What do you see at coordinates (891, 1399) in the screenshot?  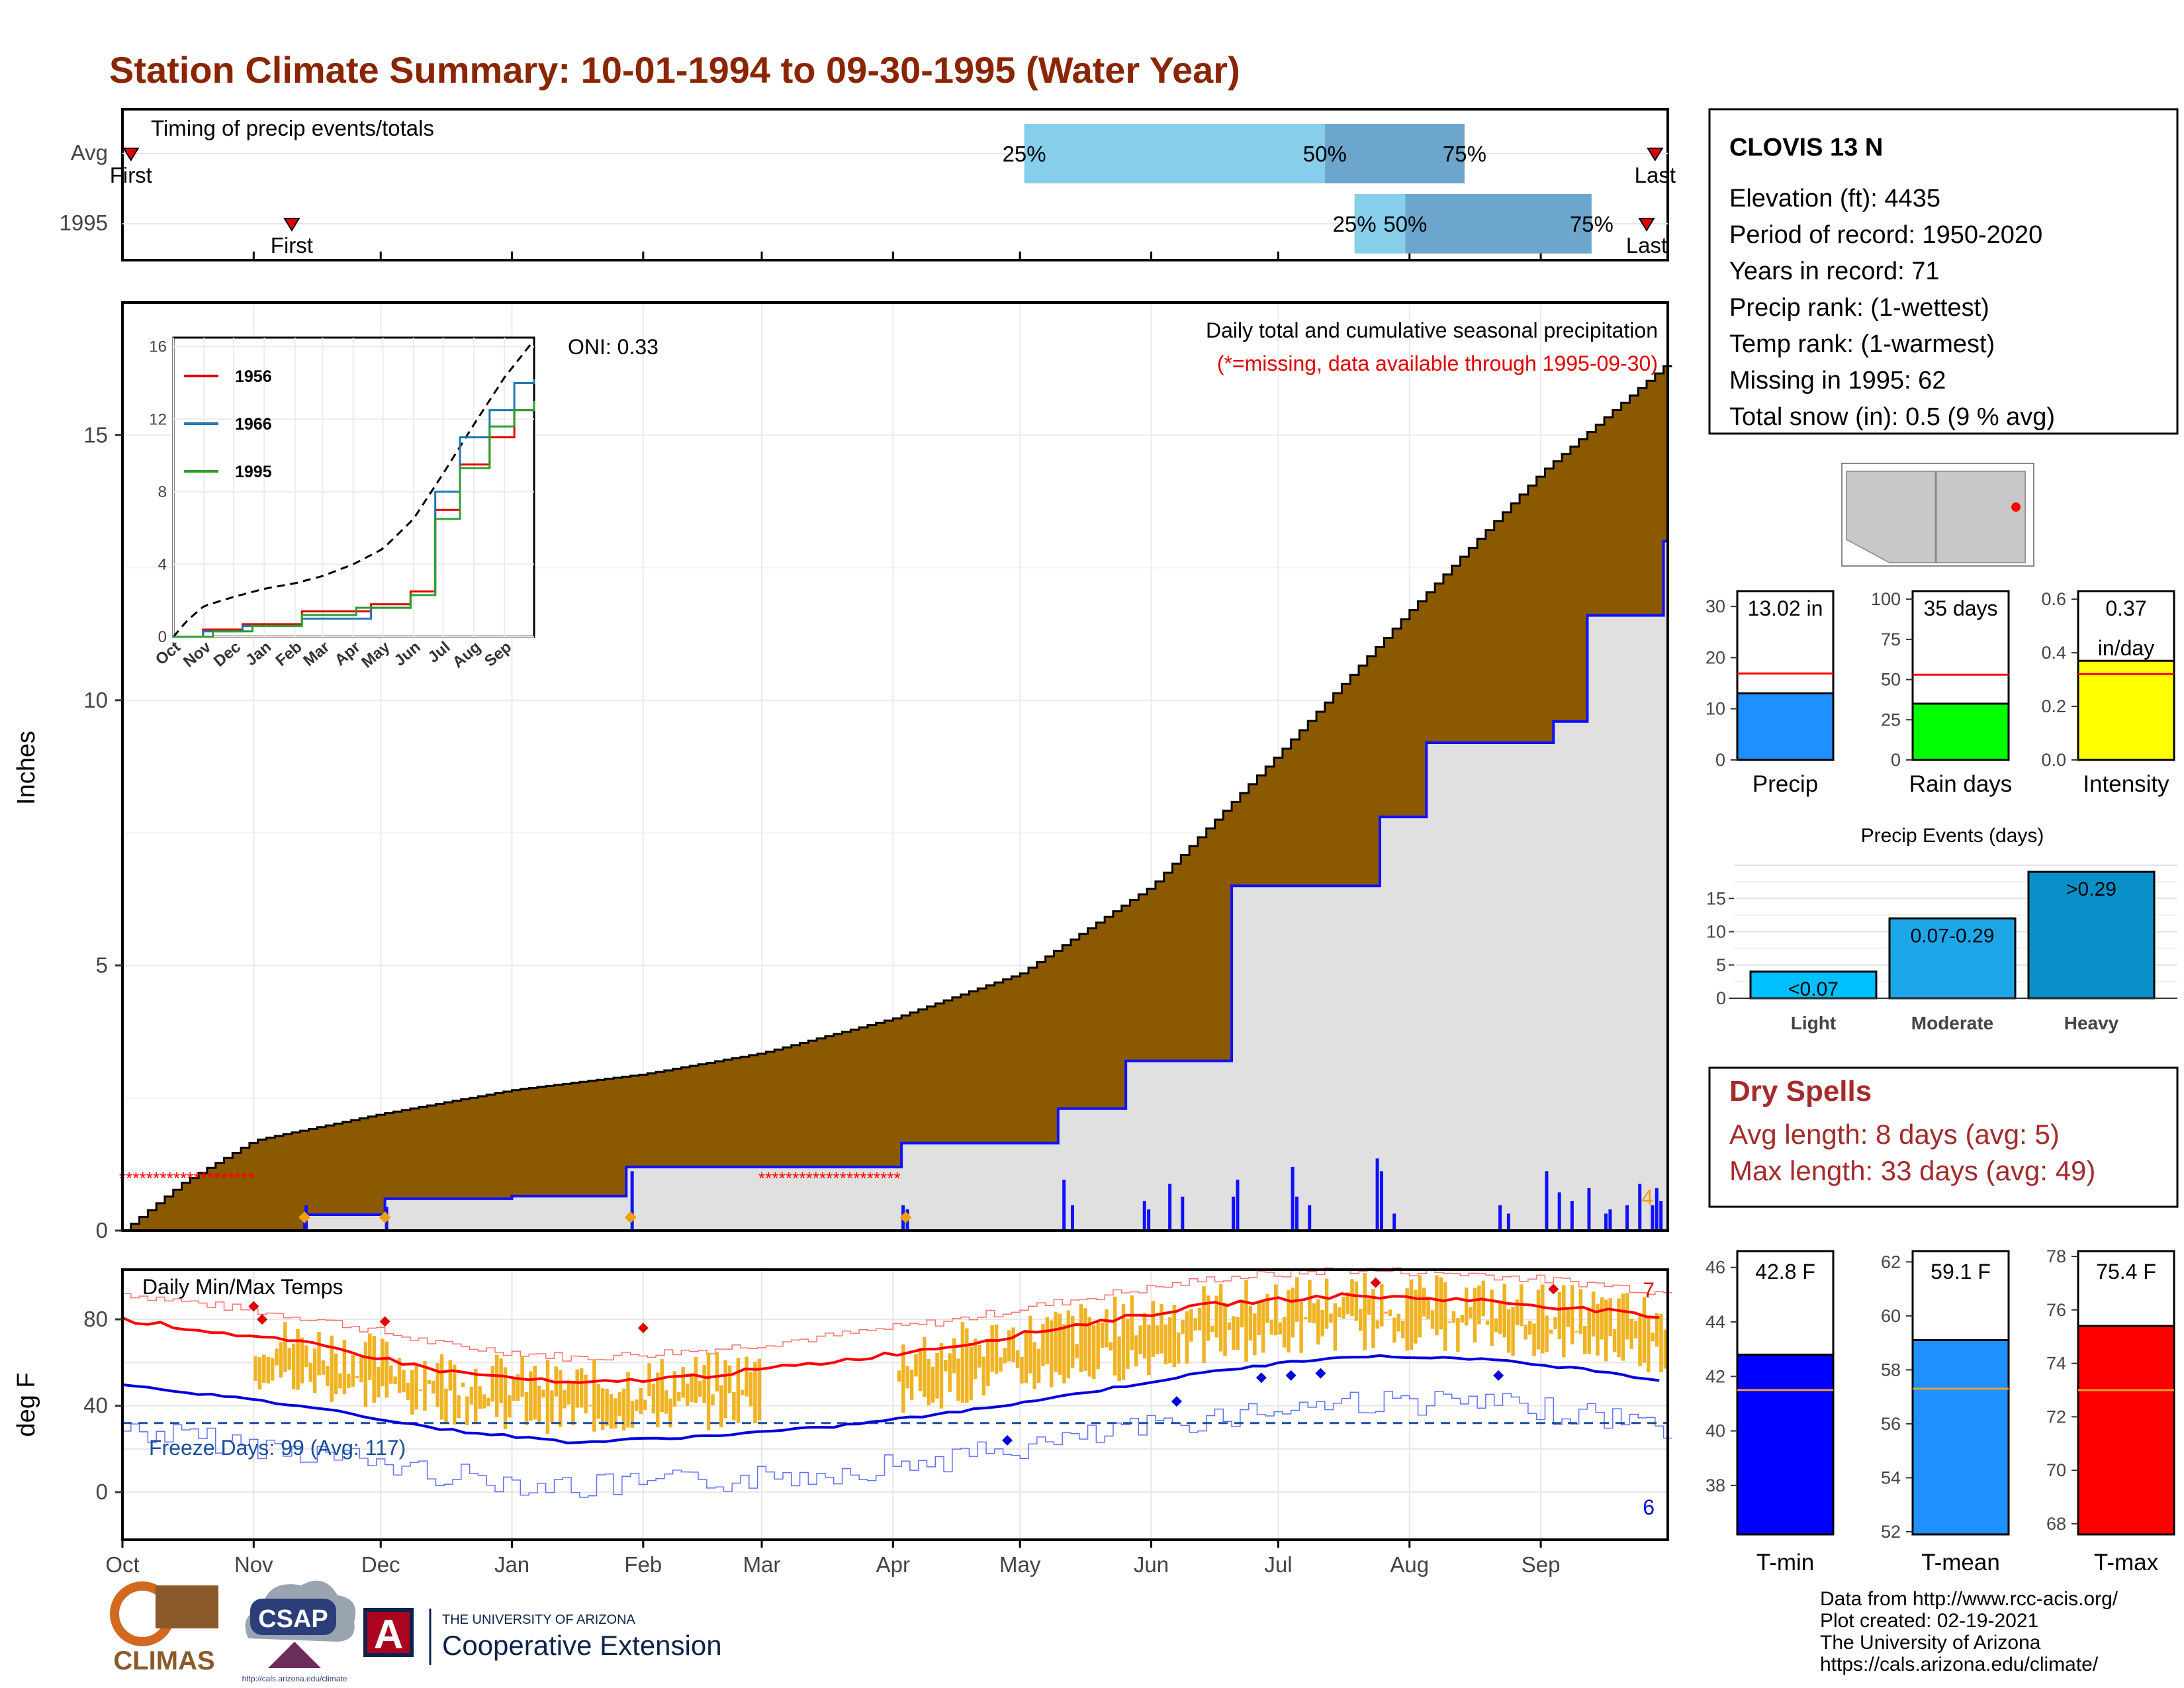 I see `average-min-temp-line` at bounding box center [891, 1399].